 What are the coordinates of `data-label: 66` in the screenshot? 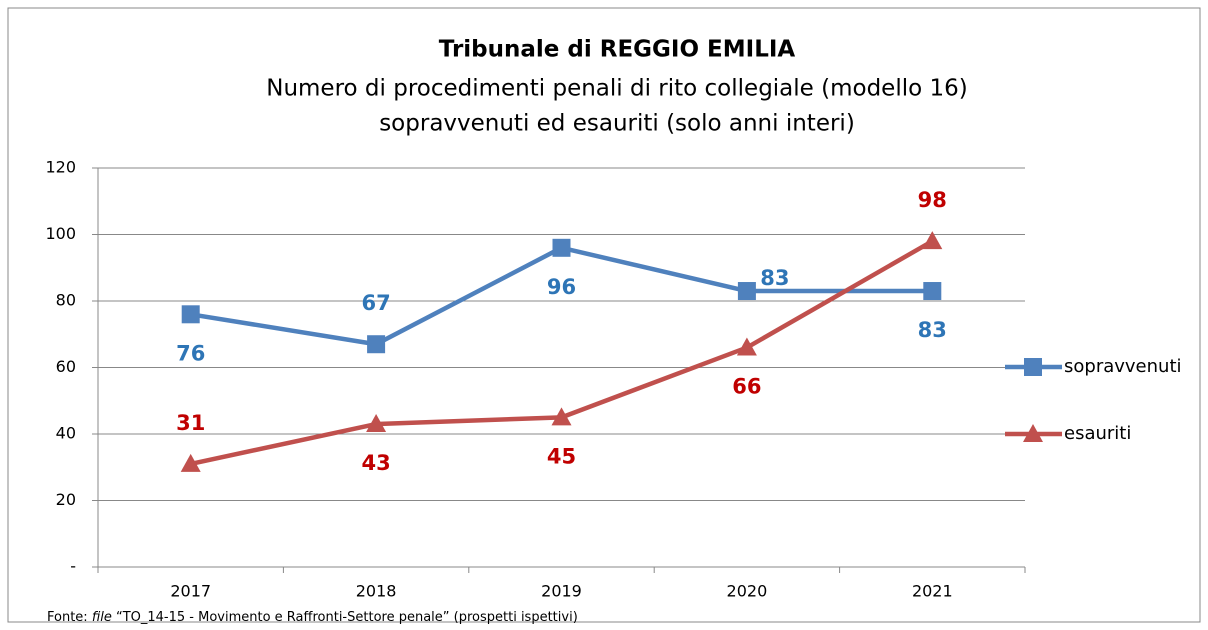 It's located at (746, 387).